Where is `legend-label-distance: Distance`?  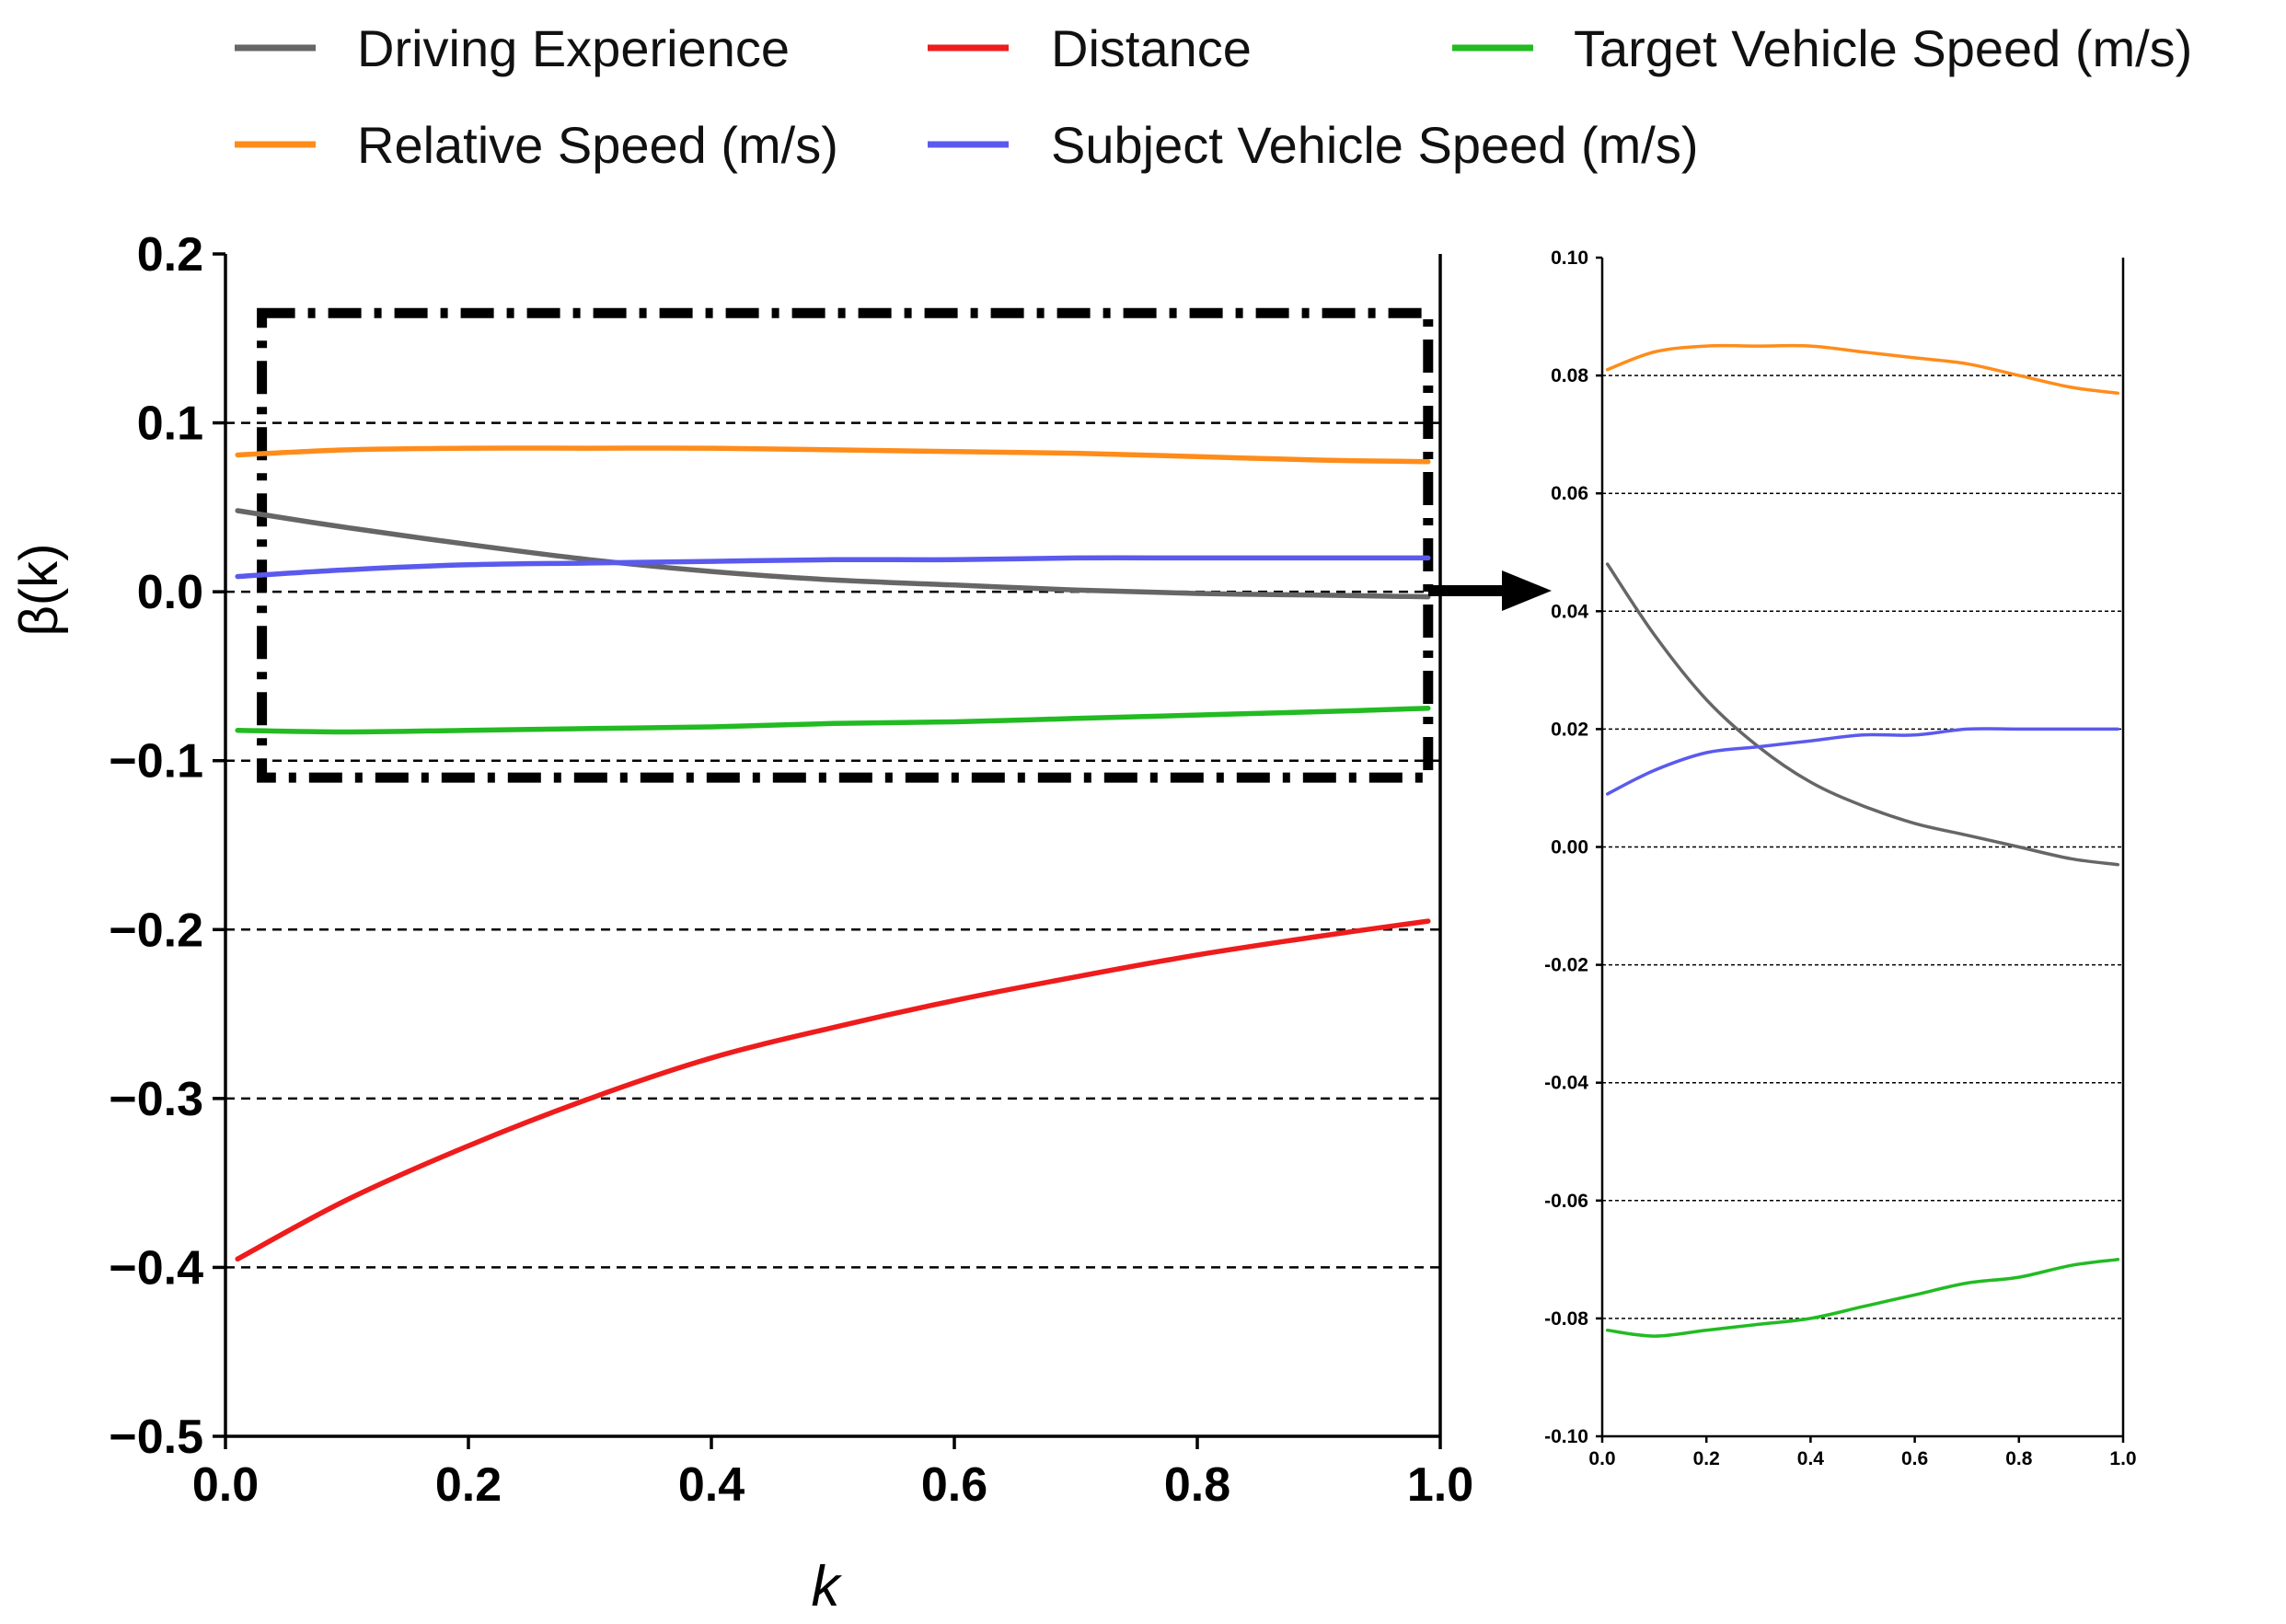 legend-label-distance: Distance is located at coordinates (1152, 48).